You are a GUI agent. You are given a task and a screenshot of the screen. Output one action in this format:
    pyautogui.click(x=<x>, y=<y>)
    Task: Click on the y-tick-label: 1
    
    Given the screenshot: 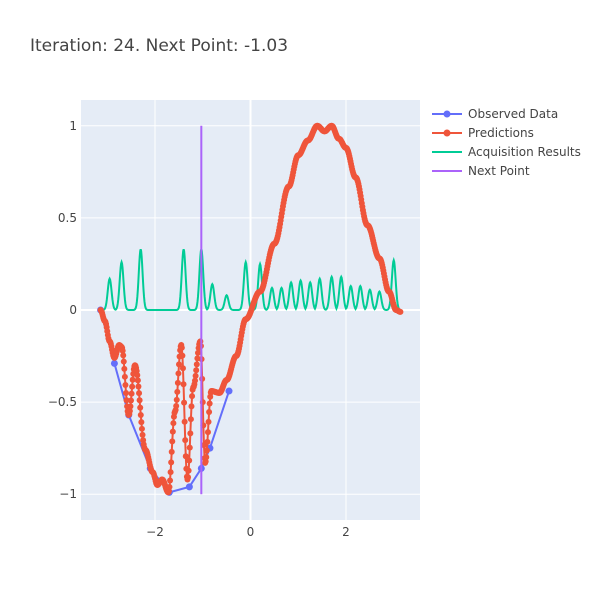 What is the action you would take?
    pyautogui.click(x=73, y=126)
    